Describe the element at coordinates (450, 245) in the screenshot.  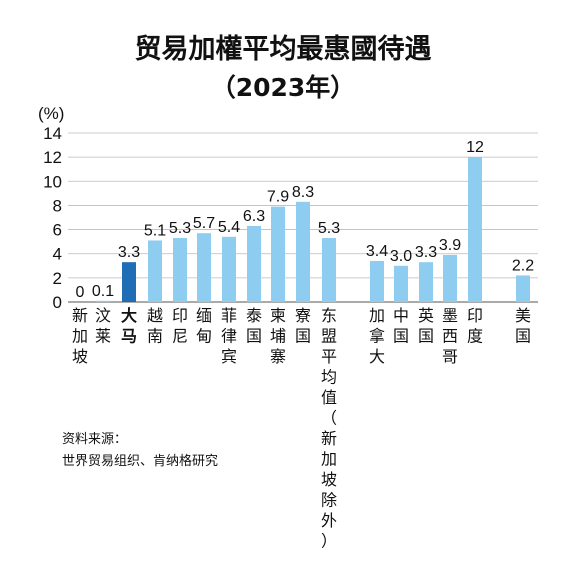
I see `value-label: 3.9` at that location.